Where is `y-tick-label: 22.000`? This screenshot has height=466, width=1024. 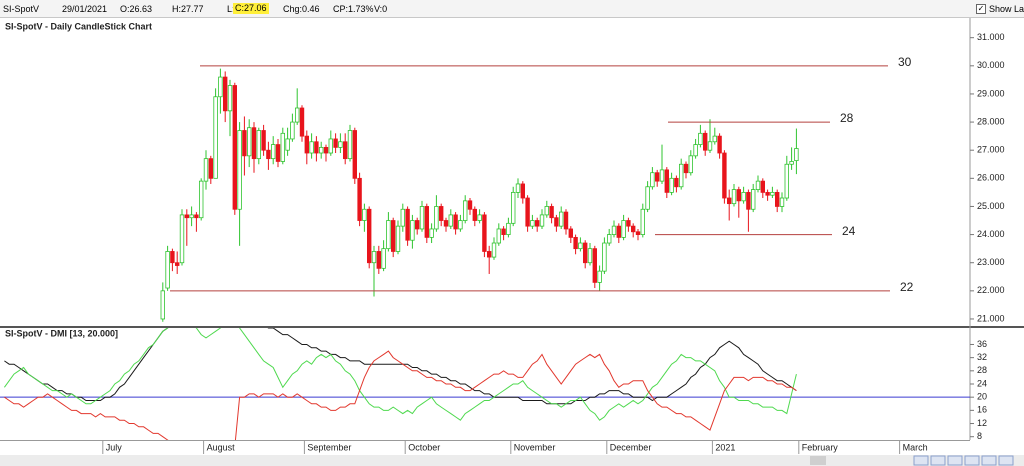 y-tick-label: 22.000 is located at coordinates (991, 290).